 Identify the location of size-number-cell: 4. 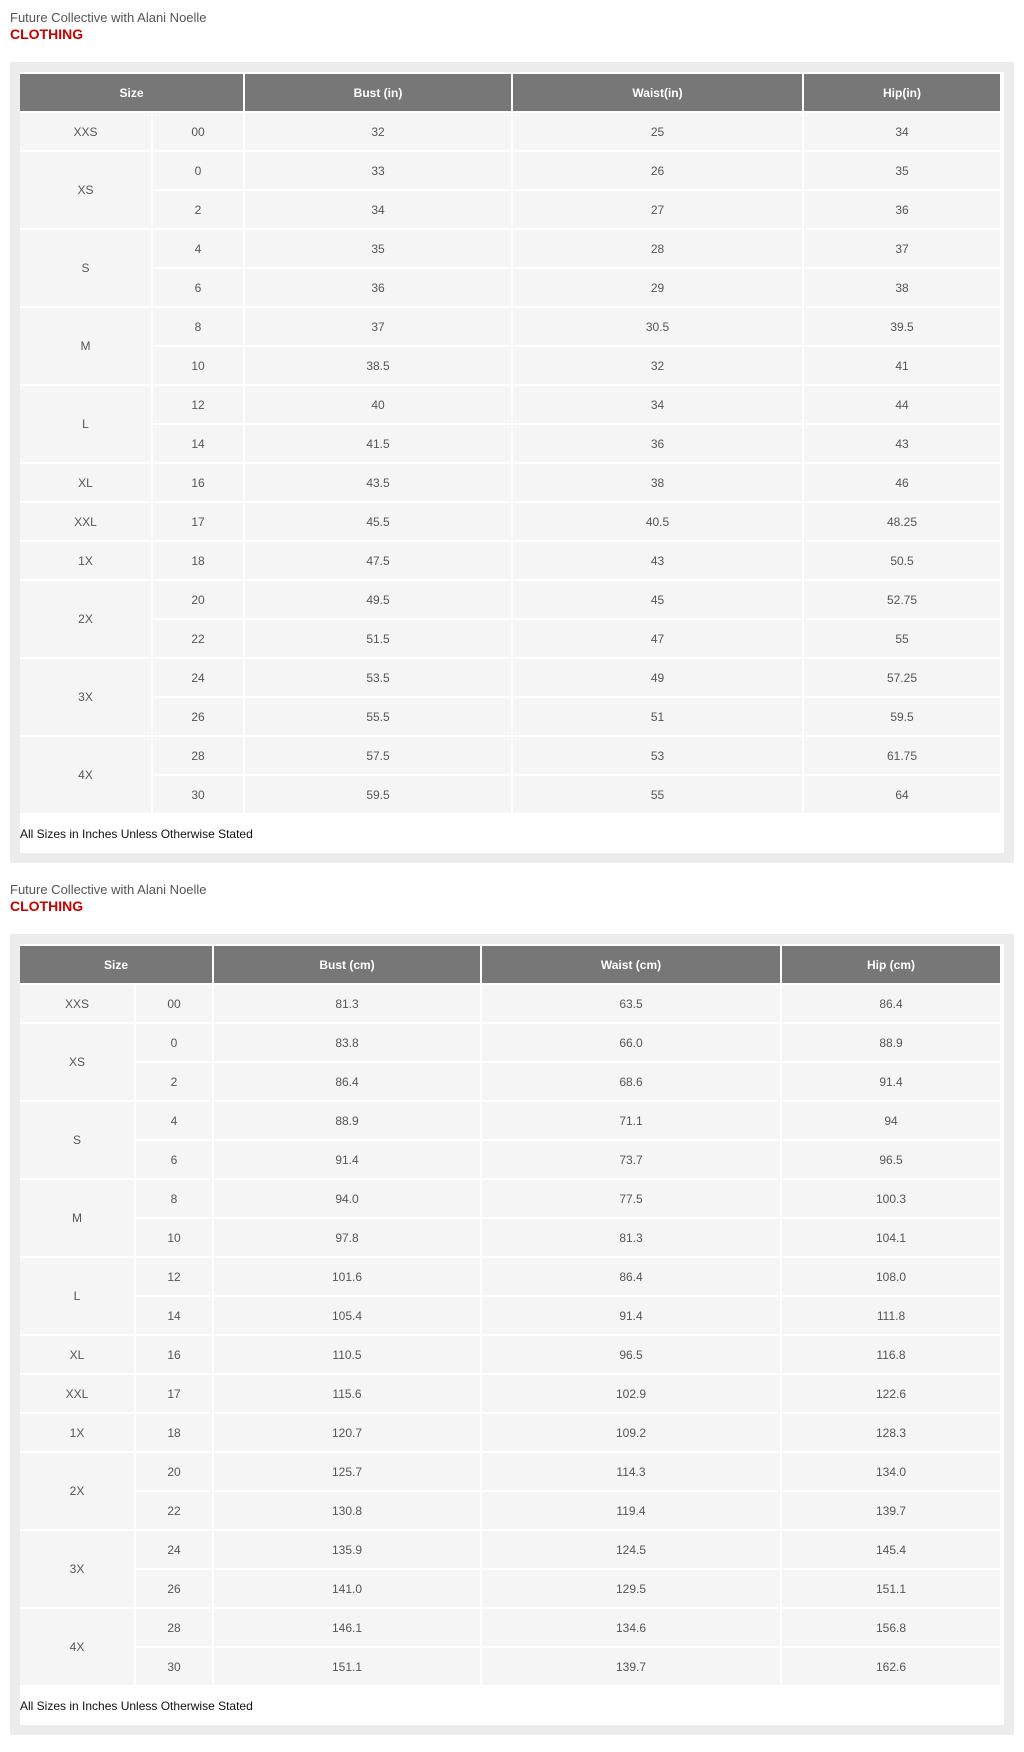
(174, 1120).